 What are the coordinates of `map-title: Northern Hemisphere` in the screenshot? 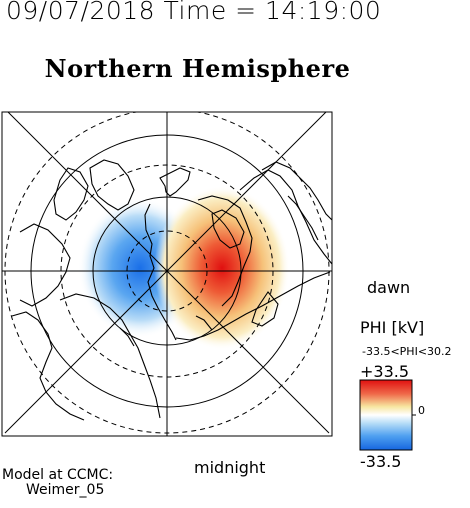 It's located at (197, 68).